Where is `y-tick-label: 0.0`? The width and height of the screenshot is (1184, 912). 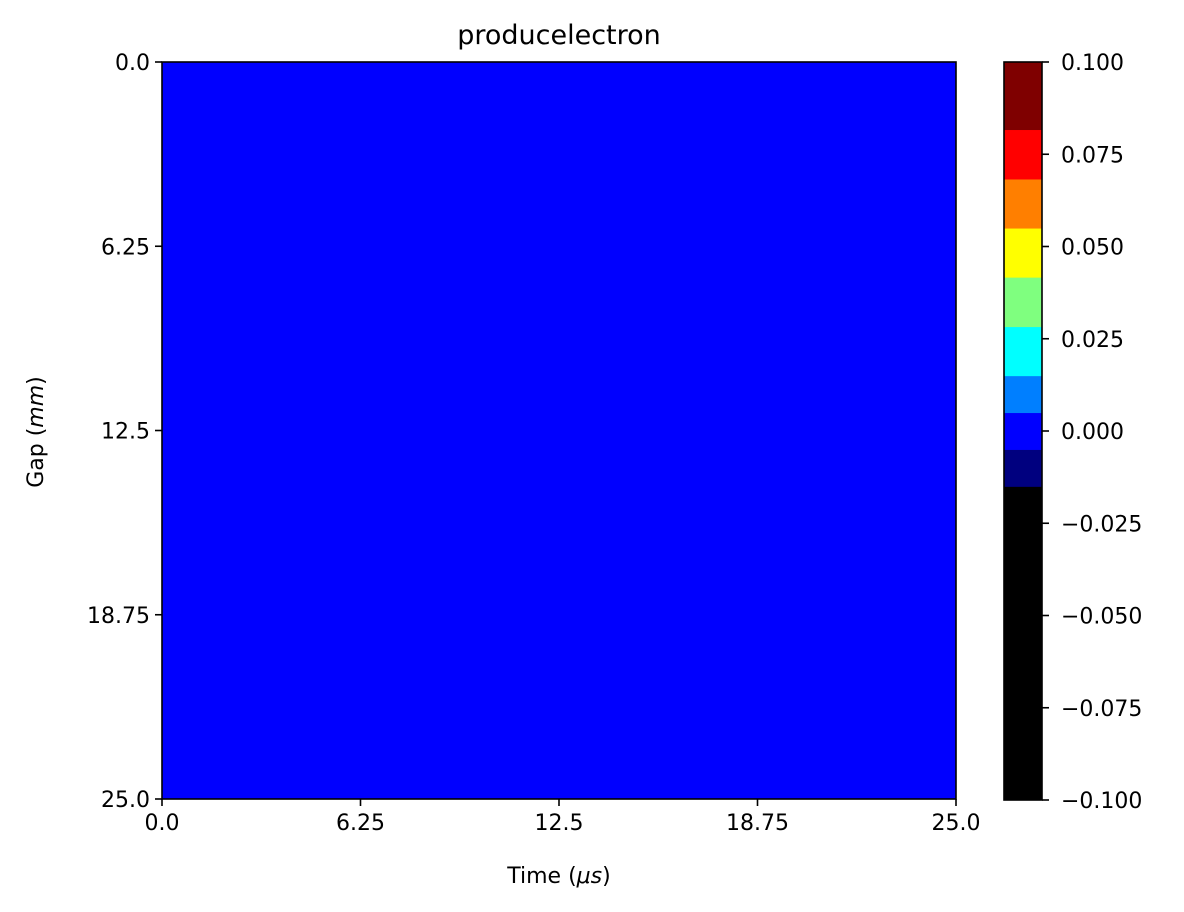
y-tick-label: 0.0 is located at coordinates (132, 63).